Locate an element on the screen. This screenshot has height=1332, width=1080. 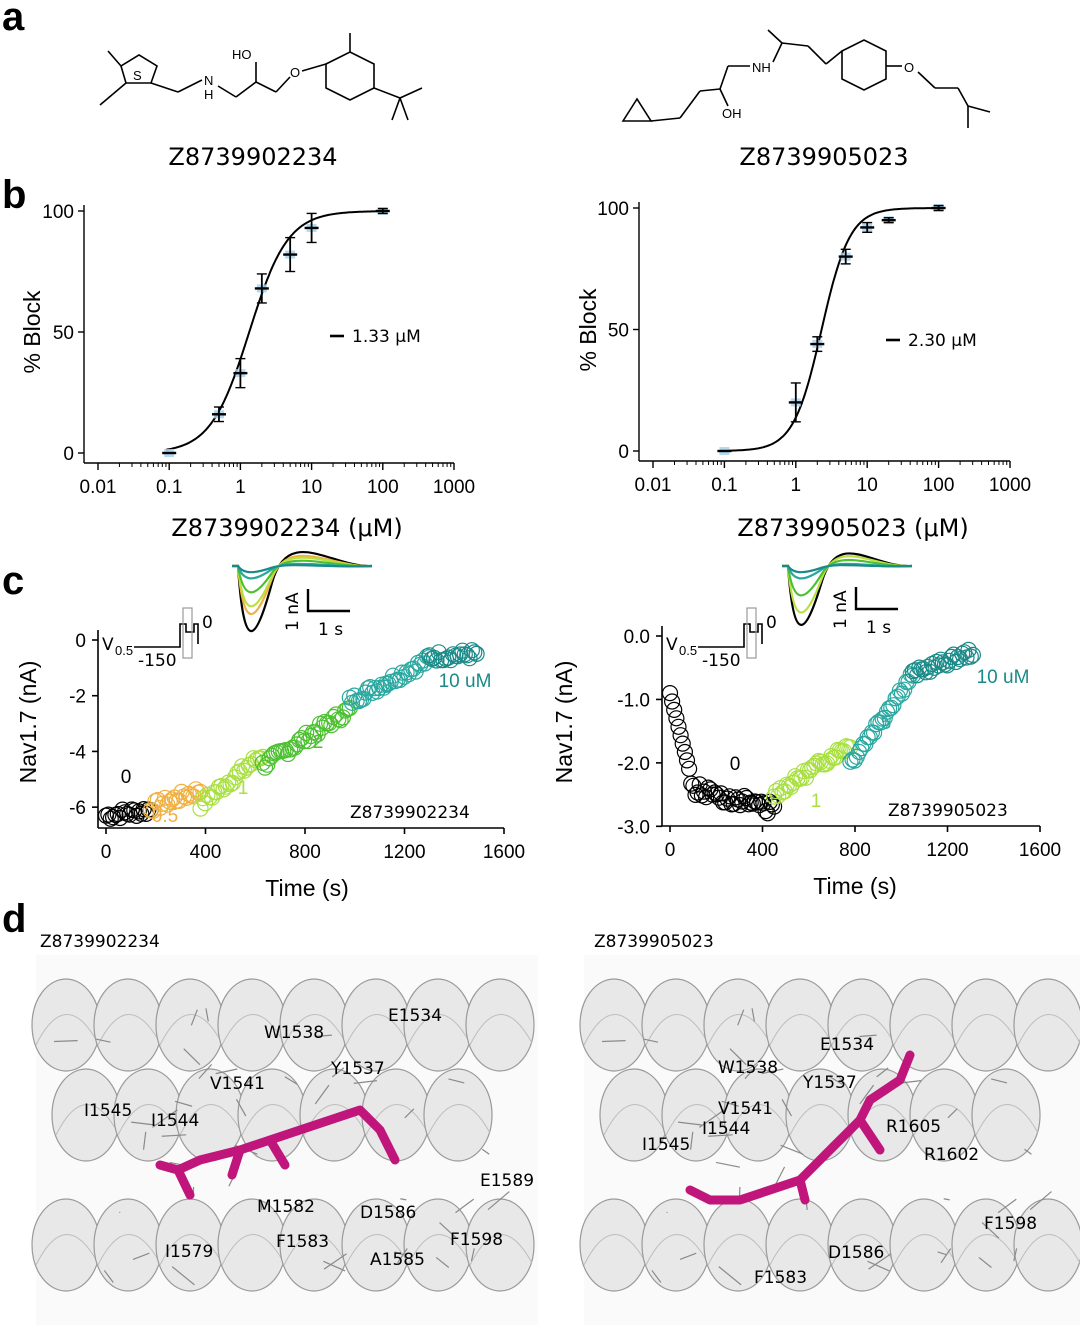
compound-label: Z8739905023 is located at coordinates (948, 811).